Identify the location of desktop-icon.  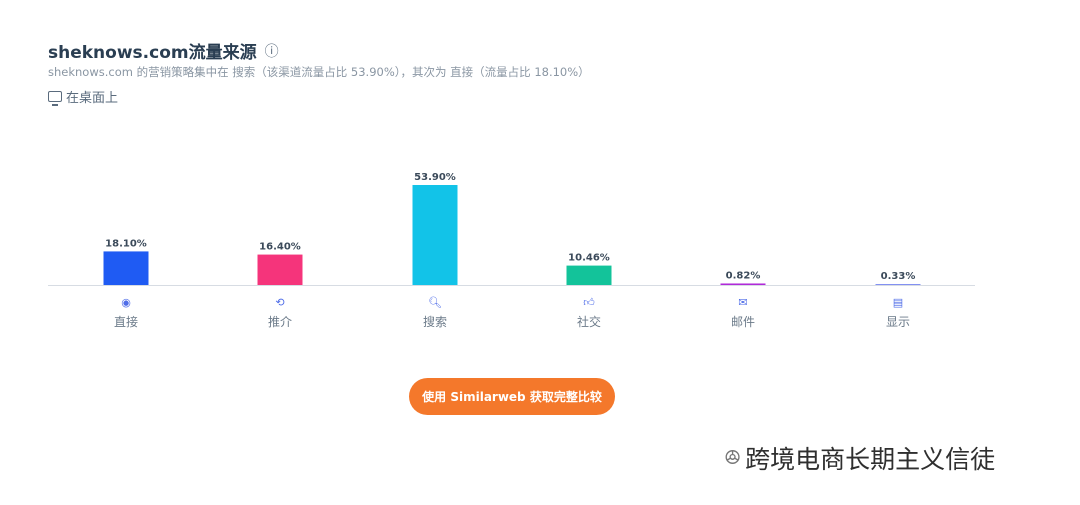
(55, 98).